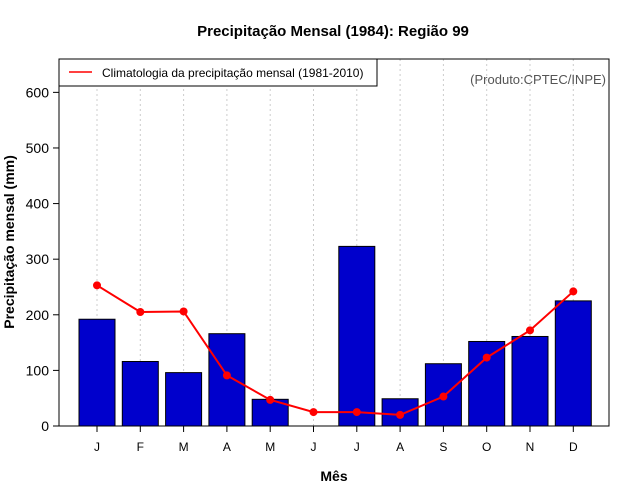 This screenshot has width=640, height=500. I want to click on y-tick-label: 500, so click(38, 148).